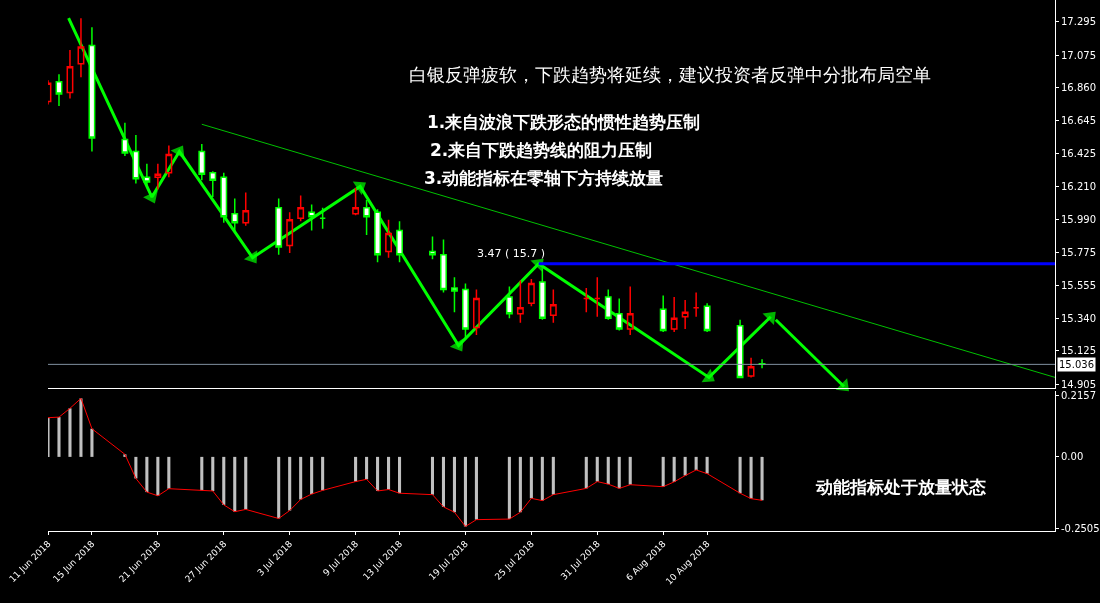  What do you see at coordinates (1078, 351) in the screenshot?
I see `y-tick-label: 15.125` at bounding box center [1078, 351].